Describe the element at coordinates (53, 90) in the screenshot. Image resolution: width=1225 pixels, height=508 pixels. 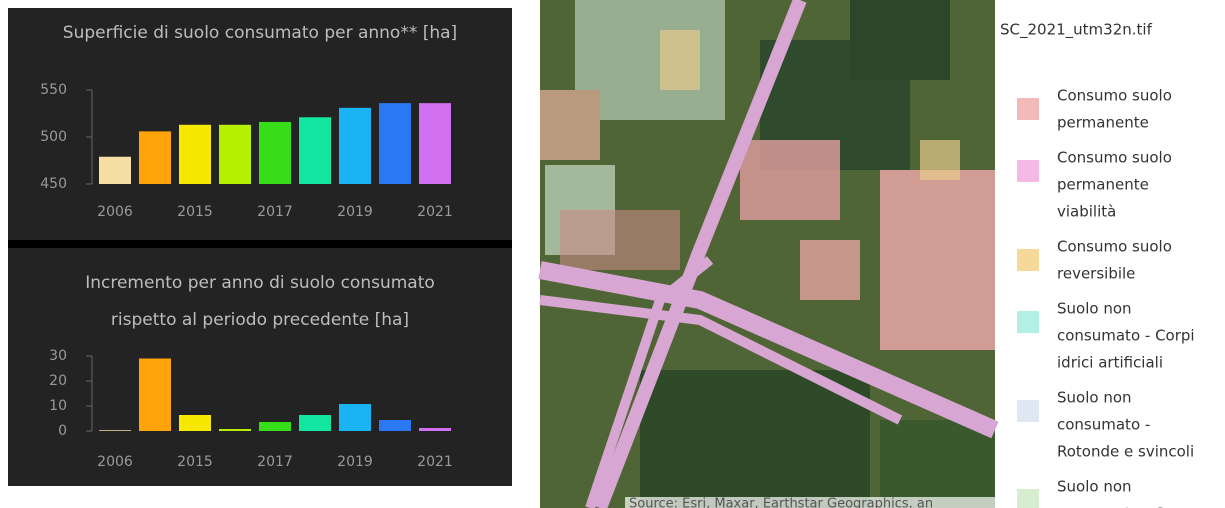
I see `y-tick-label: 550` at that location.